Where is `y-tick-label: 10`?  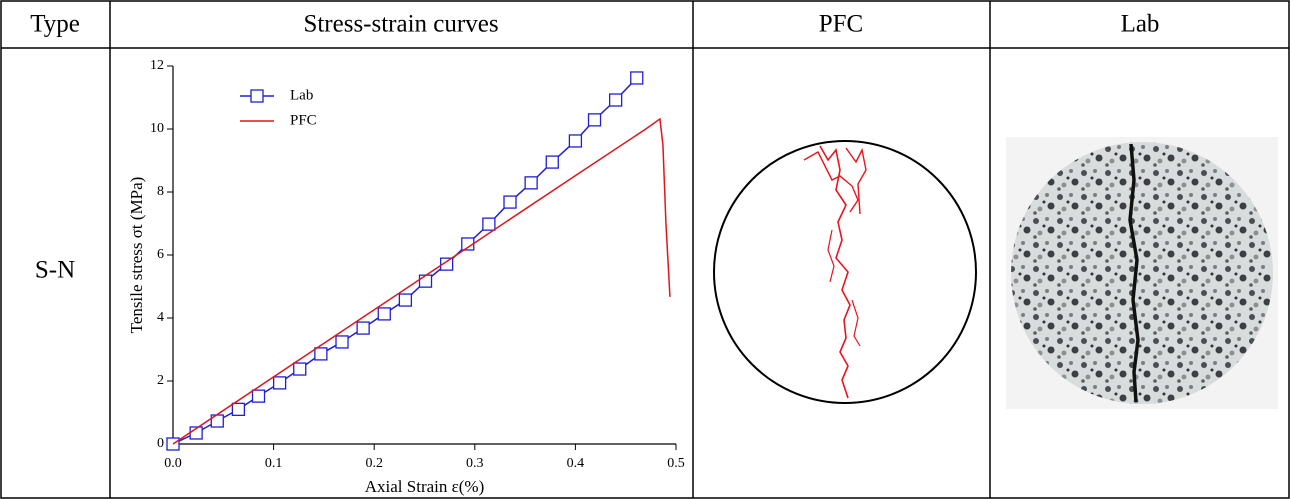
y-tick-label: 10 is located at coordinates (157, 128).